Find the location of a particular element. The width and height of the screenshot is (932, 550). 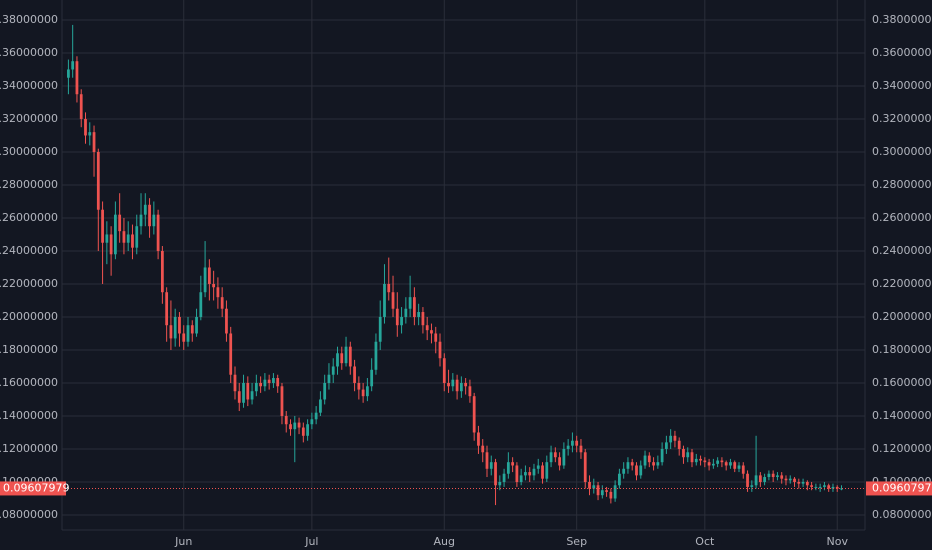

last-price-label: 0.09607979 is located at coordinates (902, 487).